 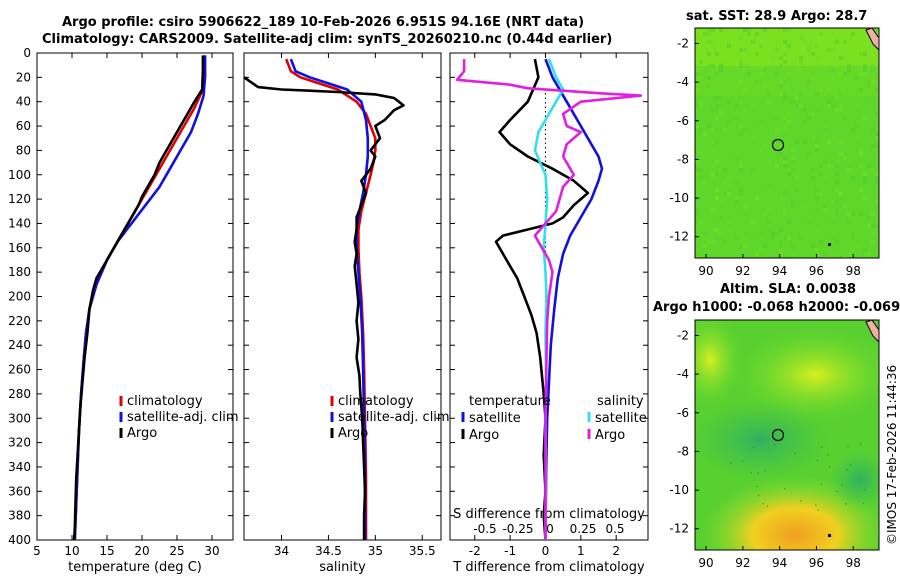 I want to click on sla-map-subtitle: Argo h1000: -0.068 h2000: -0.069, so click(x=776, y=307).